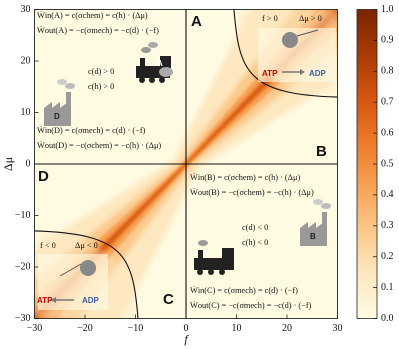 The image size is (399, 349). What do you see at coordinates (99, 145) in the screenshot?
I see `annotation: Ẇout(D) = −c(σchem) = −c(h) · (Δμ)` at bounding box center [99, 145].